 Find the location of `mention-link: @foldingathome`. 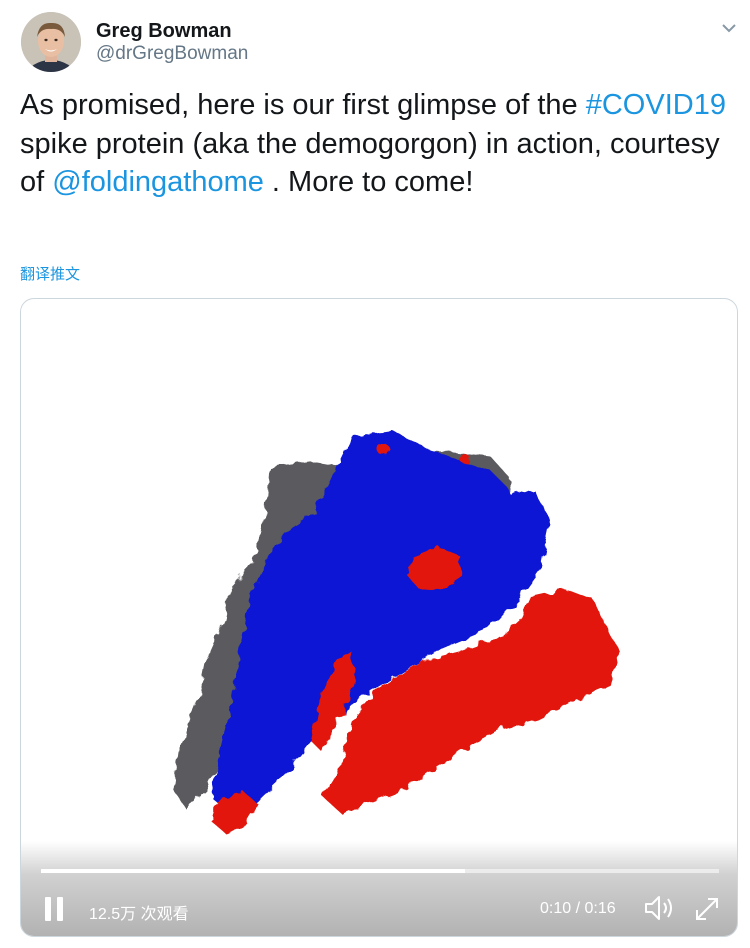

mention-link: @foldingathome is located at coordinates (158, 182).